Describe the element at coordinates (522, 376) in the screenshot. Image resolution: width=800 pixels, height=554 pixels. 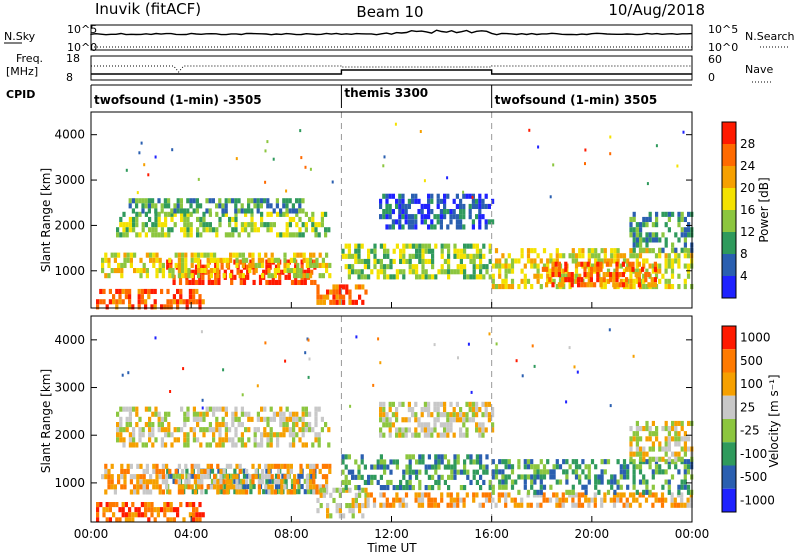
I see `velocity-point` at that location.